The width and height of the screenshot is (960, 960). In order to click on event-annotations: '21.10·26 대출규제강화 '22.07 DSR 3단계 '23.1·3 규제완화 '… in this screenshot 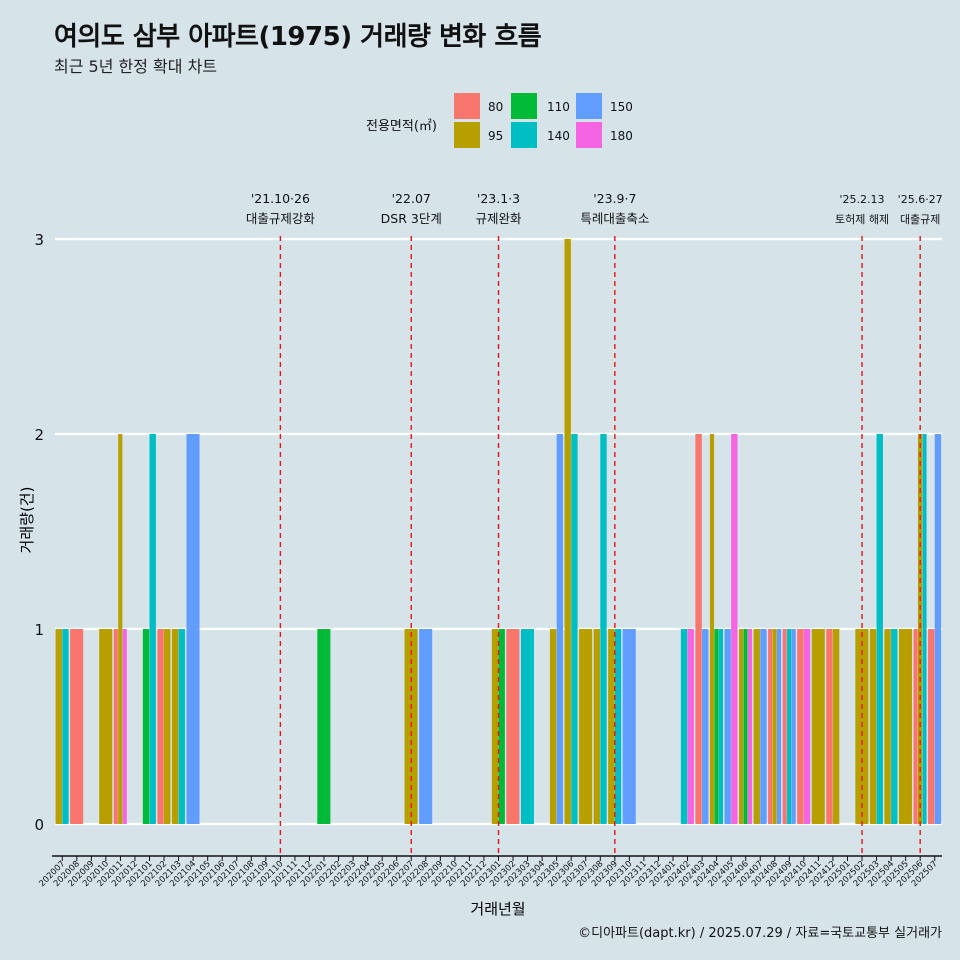, I will do `click(594, 208)`.